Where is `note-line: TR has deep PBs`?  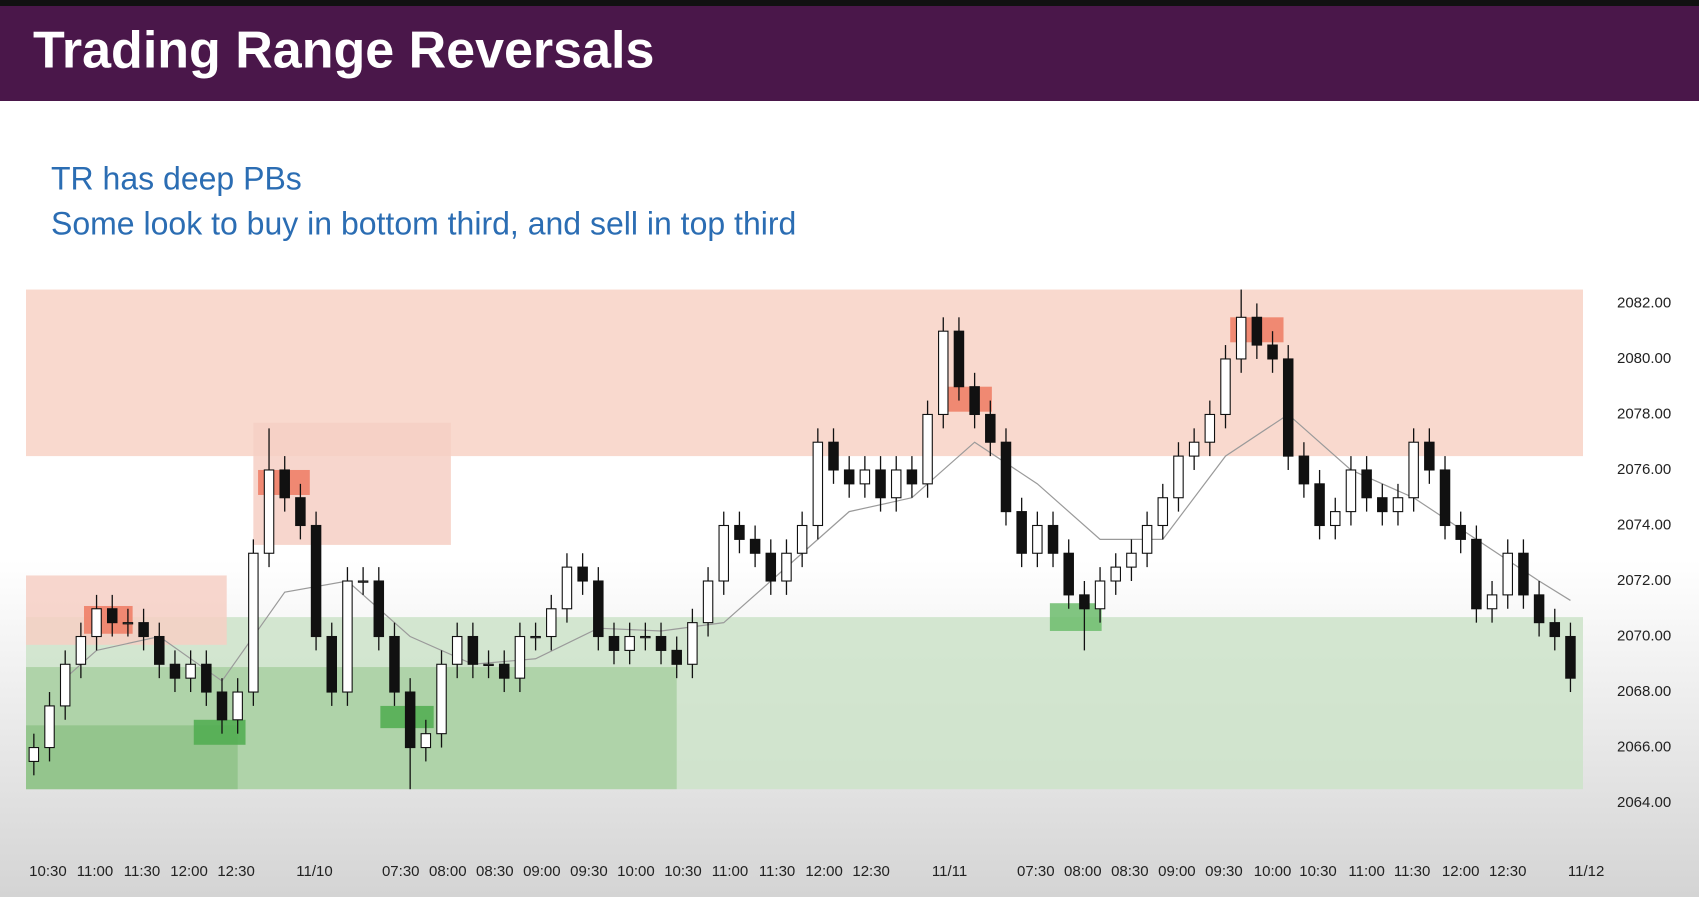 note-line: TR has deep PBs is located at coordinates (176, 178).